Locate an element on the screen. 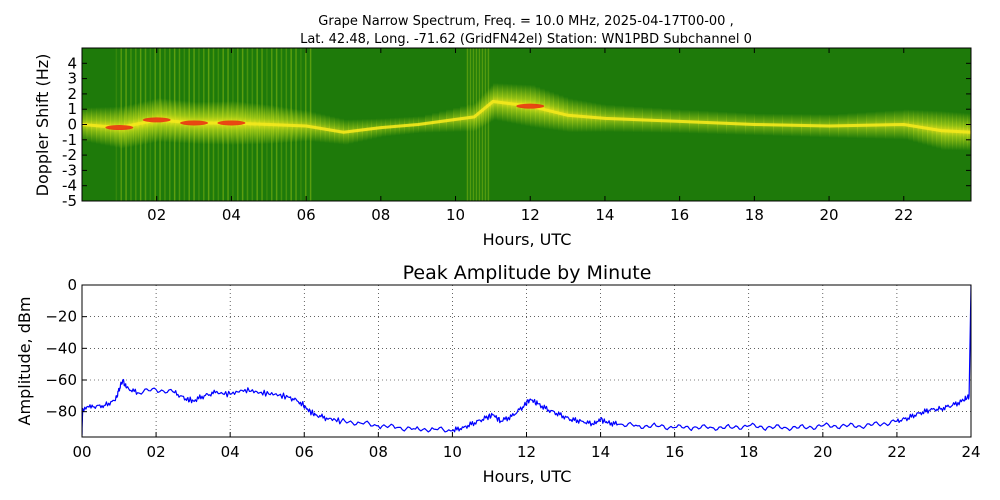 The height and width of the screenshot is (500, 1000). spectrogram-x-axis-label: Hours, UTC is located at coordinates (527, 239).